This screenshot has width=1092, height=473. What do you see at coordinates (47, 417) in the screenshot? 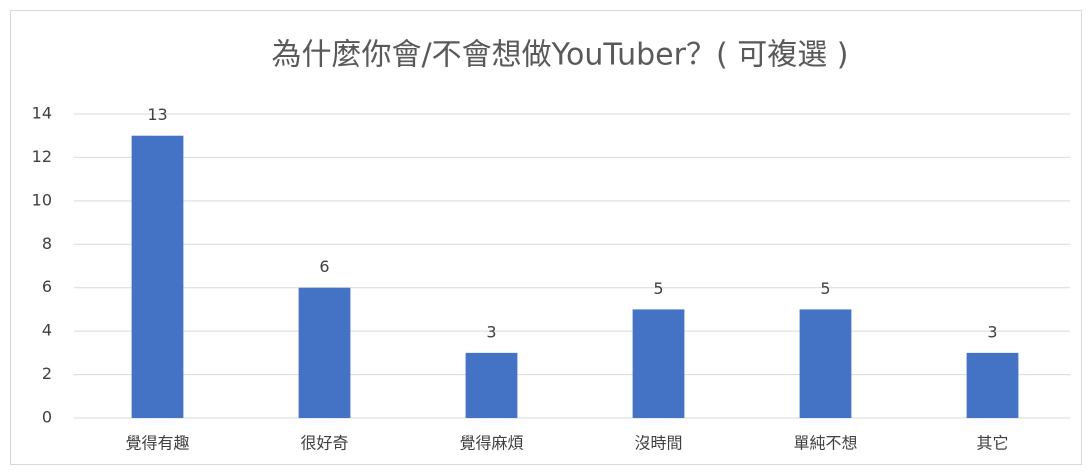
I see `y-tick-label: 0` at bounding box center [47, 417].